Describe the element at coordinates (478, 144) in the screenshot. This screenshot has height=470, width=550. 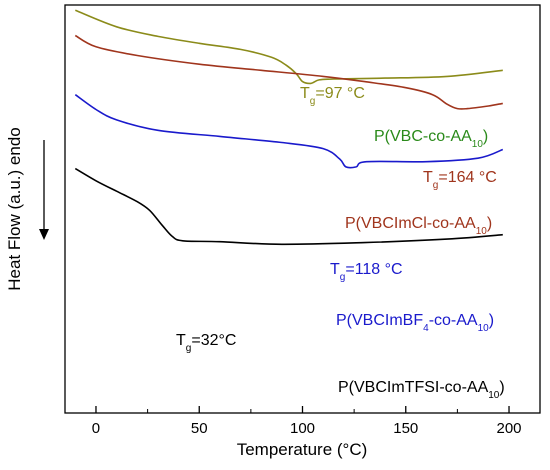
I see `series-name-1-part-2: 10` at that location.